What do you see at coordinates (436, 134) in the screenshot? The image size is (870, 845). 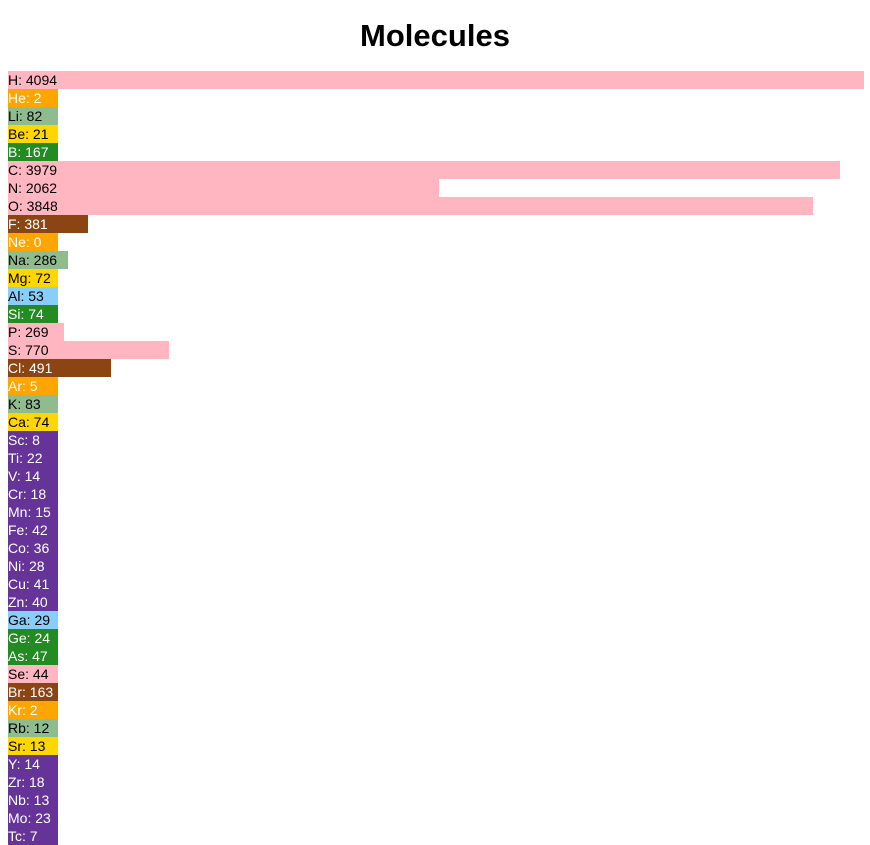 I see `bar-row-be: Be: 21` at bounding box center [436, 134].